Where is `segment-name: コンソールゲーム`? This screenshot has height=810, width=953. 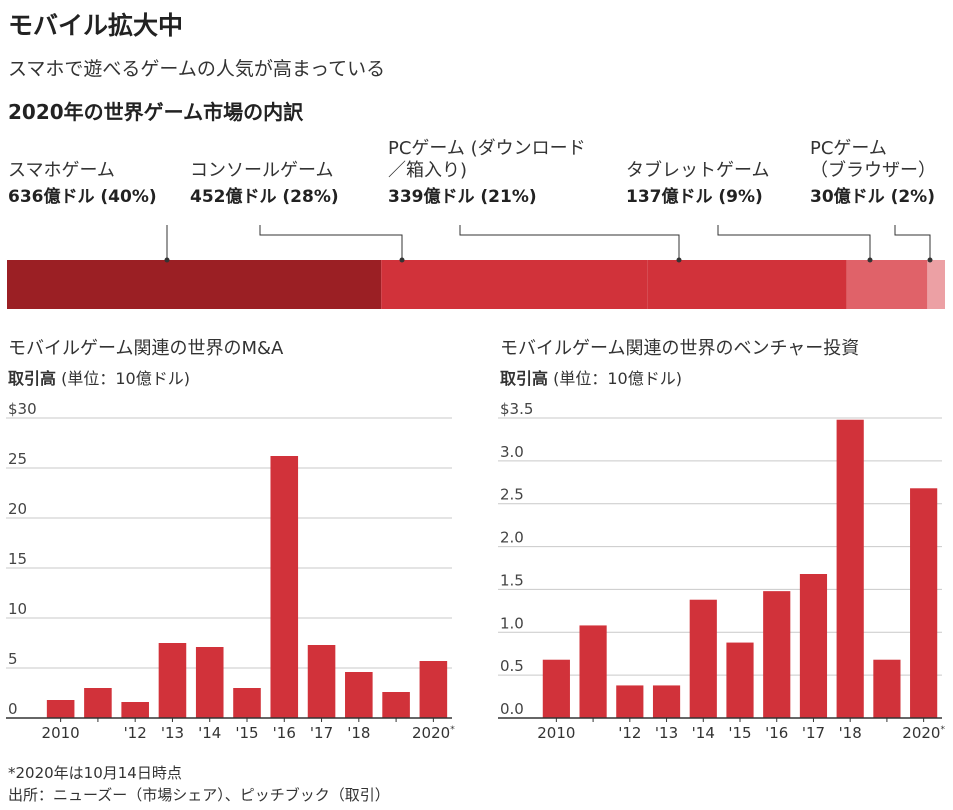
segment-name: コンソールゲーム is located at coordinates (262, 170).